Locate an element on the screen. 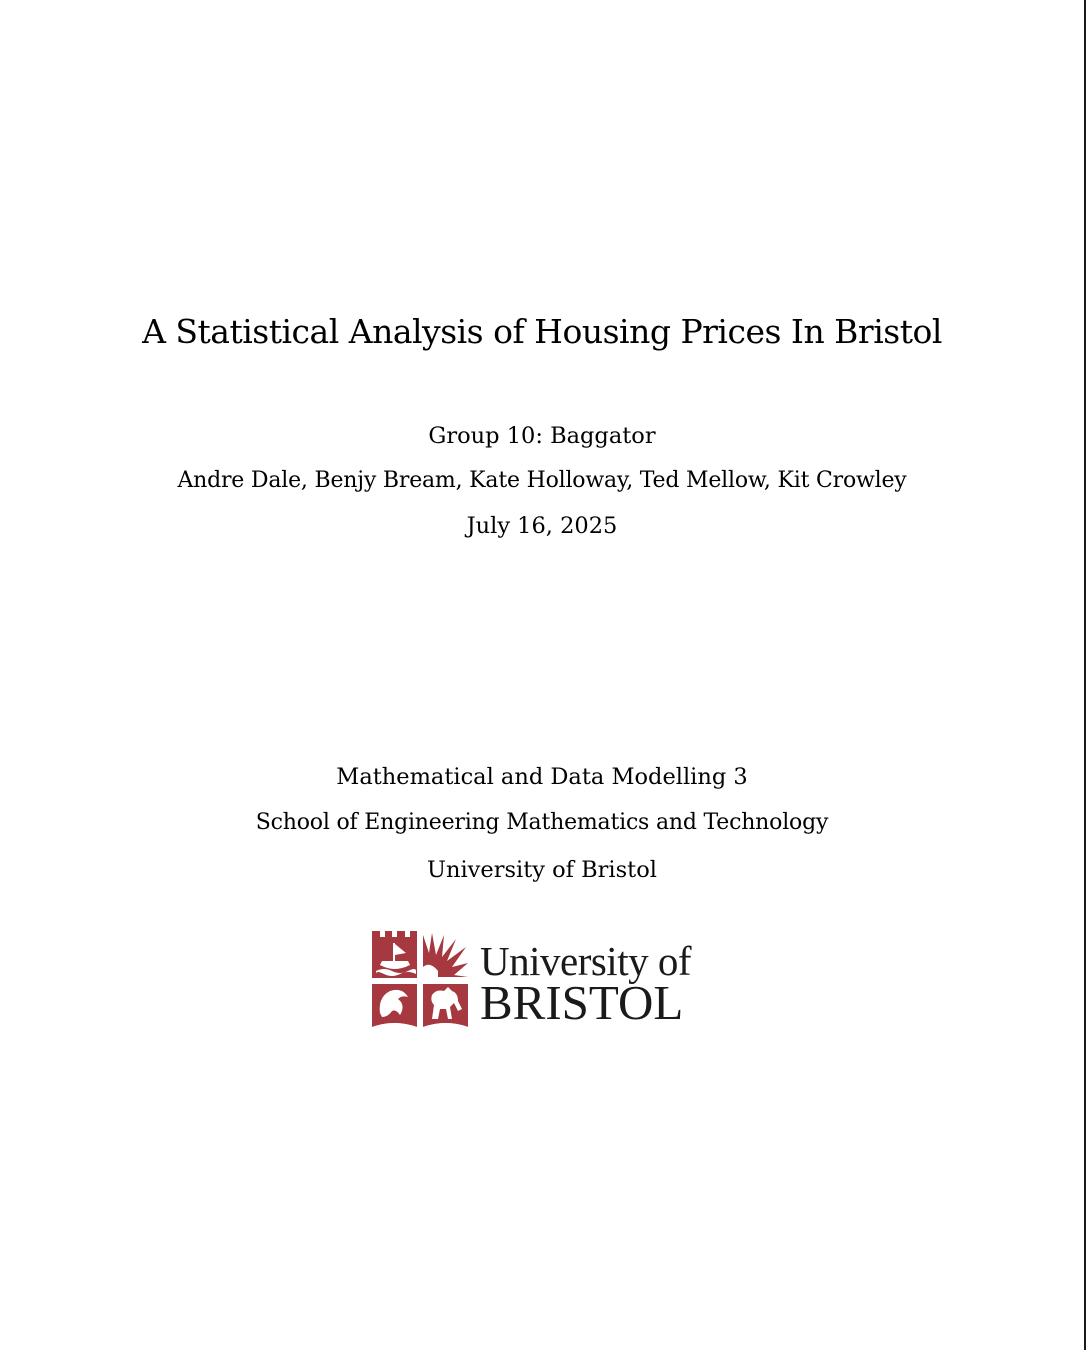 This screenshot has height=1350, width=1088. course-name: Mathematical and Data Modelling 3 is located at coordinates (542, 777).